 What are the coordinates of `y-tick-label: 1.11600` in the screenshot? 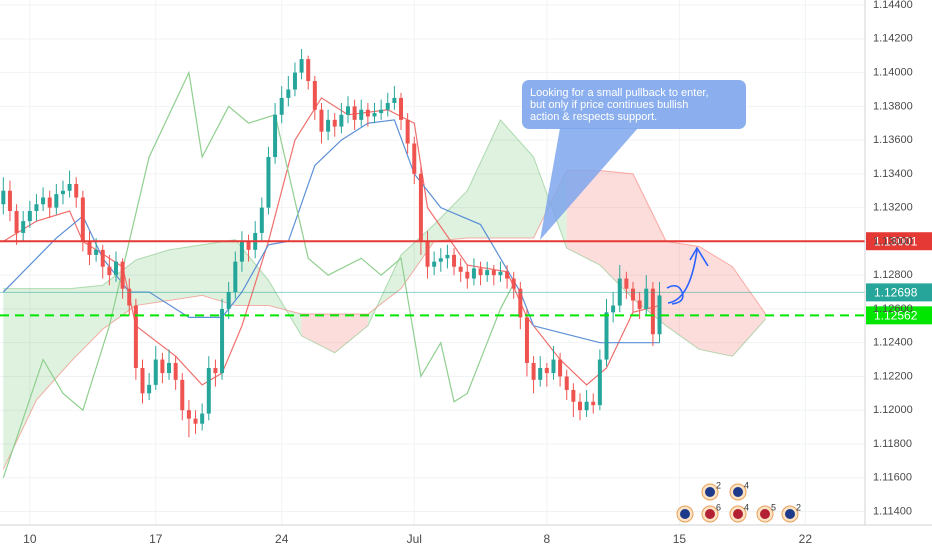 It's located at (892, 478).